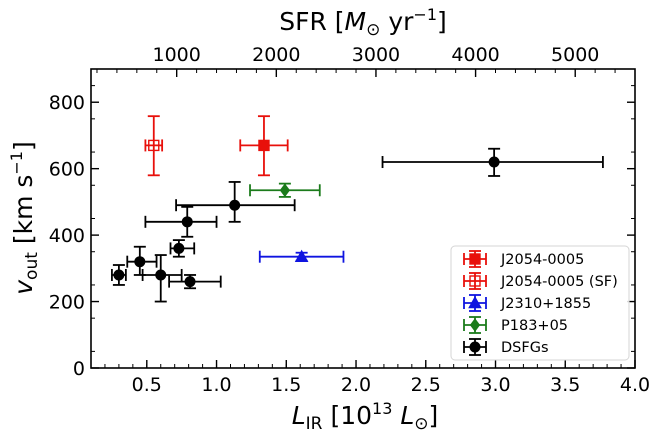  I want to click on top-axis-title: SFR [M⊙ yr−1], so click(363, 22).